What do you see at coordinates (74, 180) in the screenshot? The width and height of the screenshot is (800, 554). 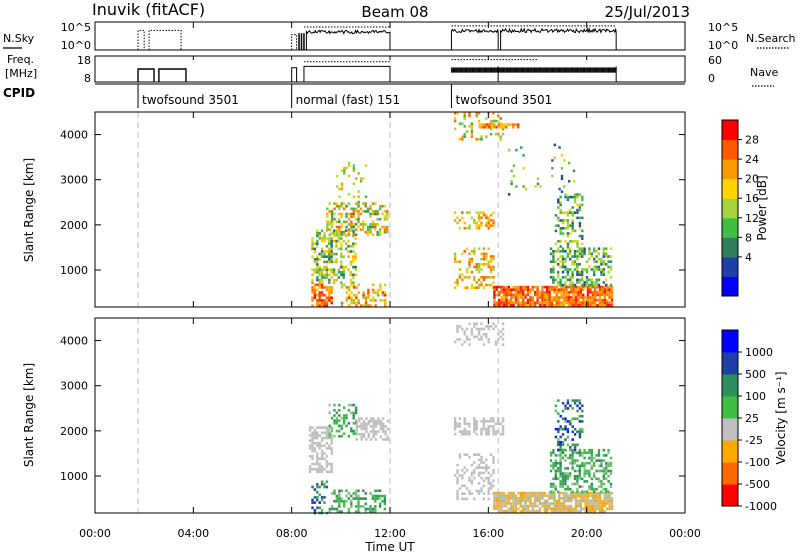 I see `y-tick-label: 3000` at bounding box center [74, 180].